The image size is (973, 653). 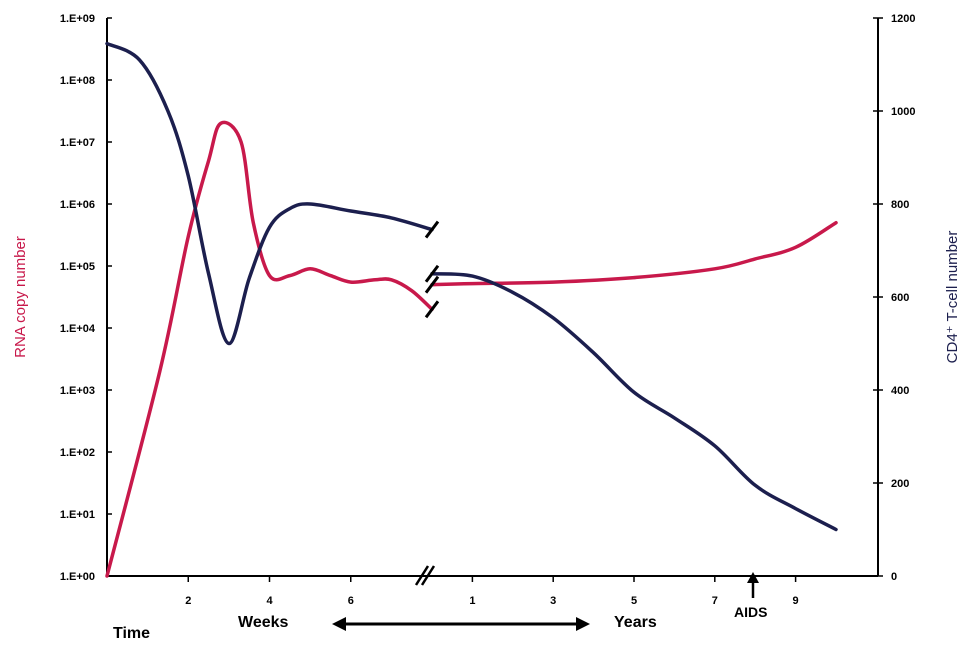 What do you see at coordinates (77, 205) in the screenshot?
I see `left-tick-label: 1.E+06` at bounding box center [77, 205].